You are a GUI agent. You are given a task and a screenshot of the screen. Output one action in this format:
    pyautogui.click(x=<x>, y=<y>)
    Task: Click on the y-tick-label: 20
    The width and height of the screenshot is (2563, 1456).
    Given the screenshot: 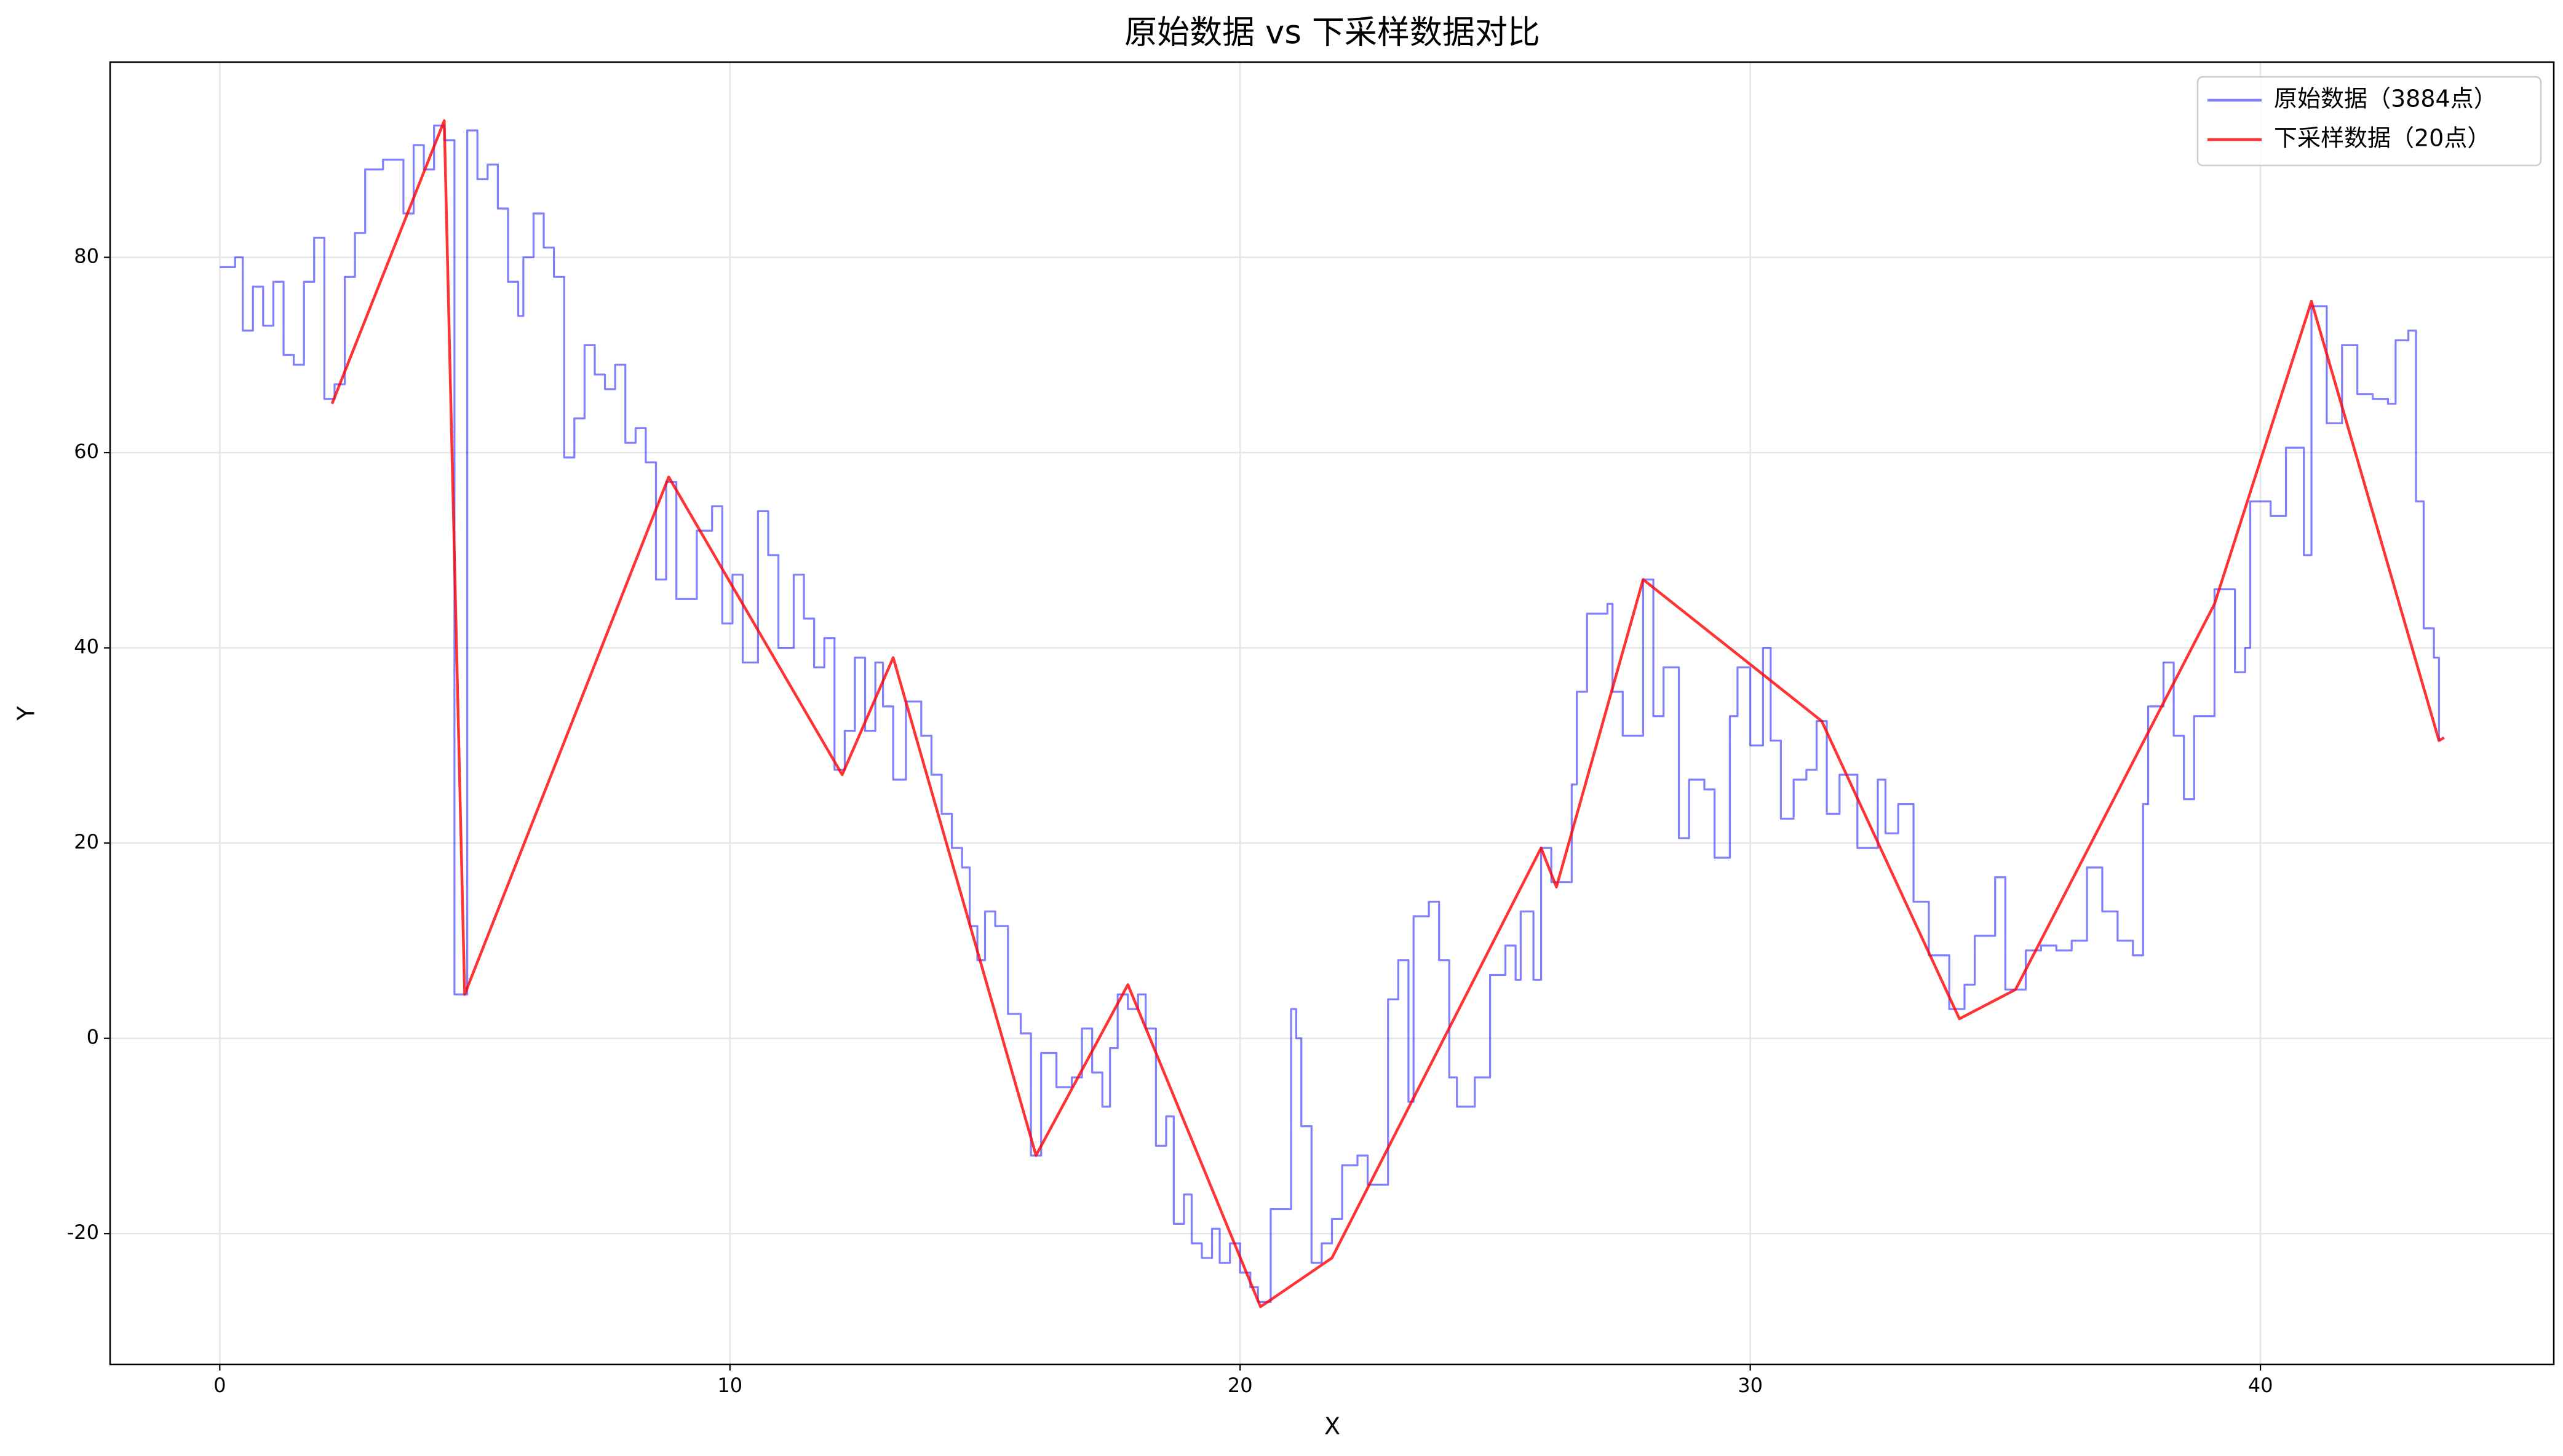 What is the action you would take?
    pyautogui.click(x=86, y=842)
    